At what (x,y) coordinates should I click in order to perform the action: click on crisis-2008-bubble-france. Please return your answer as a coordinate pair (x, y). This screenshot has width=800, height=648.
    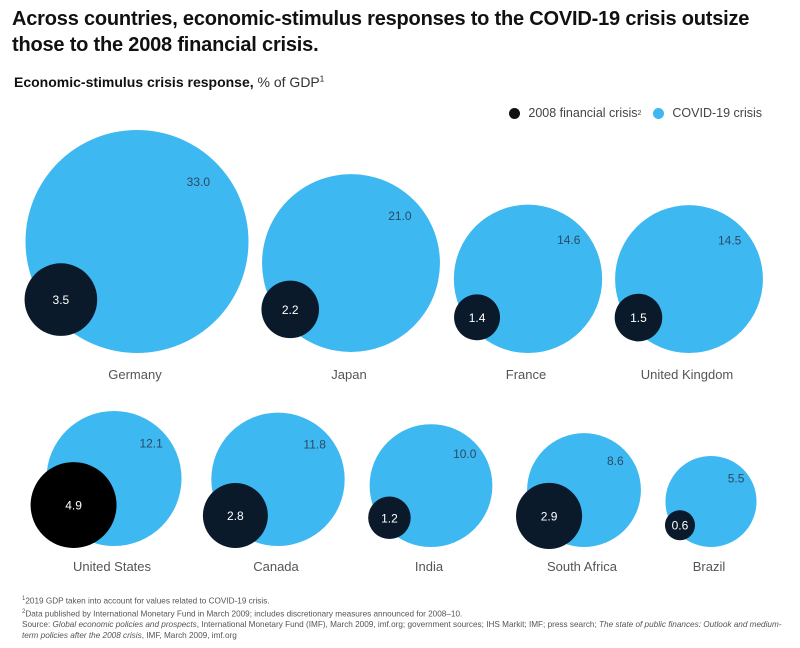
    Looking at the image, I should click on (477, 317).